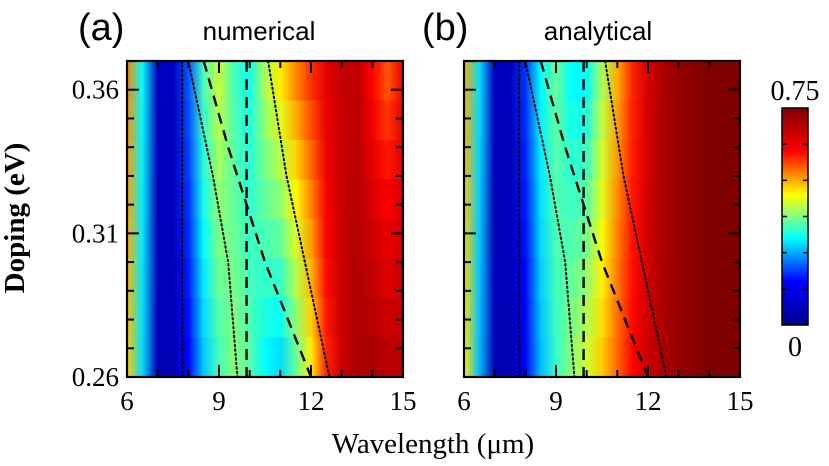  Describe the element at coordinates (433, 444) in the screenshot. I see `x-axis-label: Wavelength (μm)` at that location.